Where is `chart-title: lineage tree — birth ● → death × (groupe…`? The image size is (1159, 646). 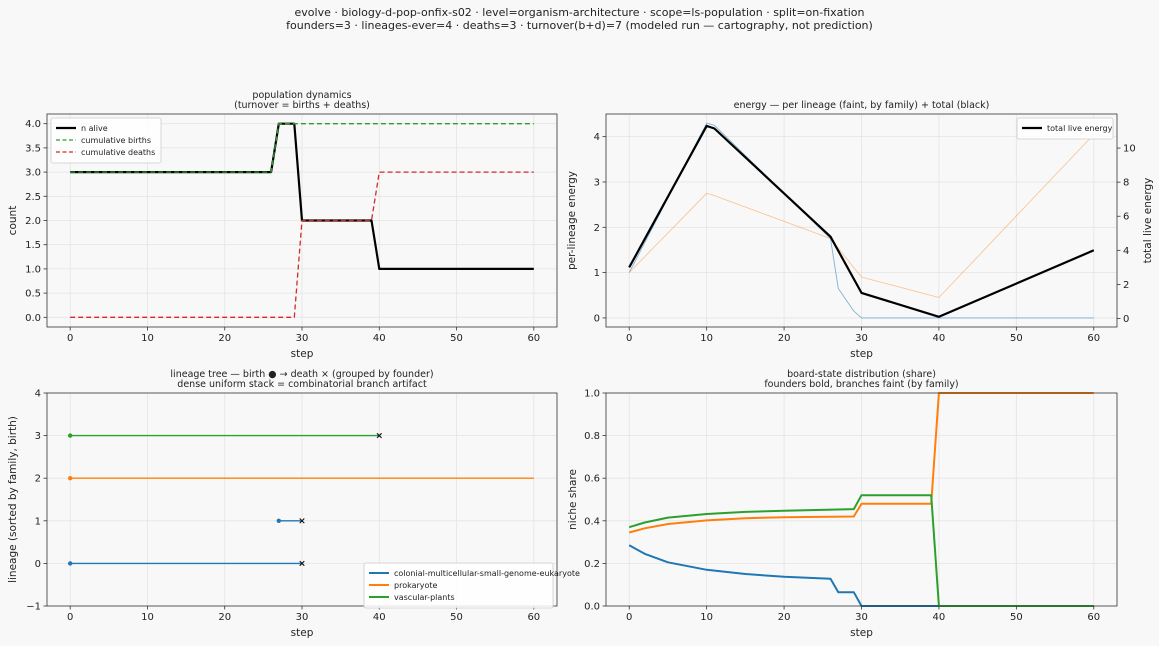 chart-title: lineage tree — birth ● → death × (groupe… is located at coordinates (301, 374).